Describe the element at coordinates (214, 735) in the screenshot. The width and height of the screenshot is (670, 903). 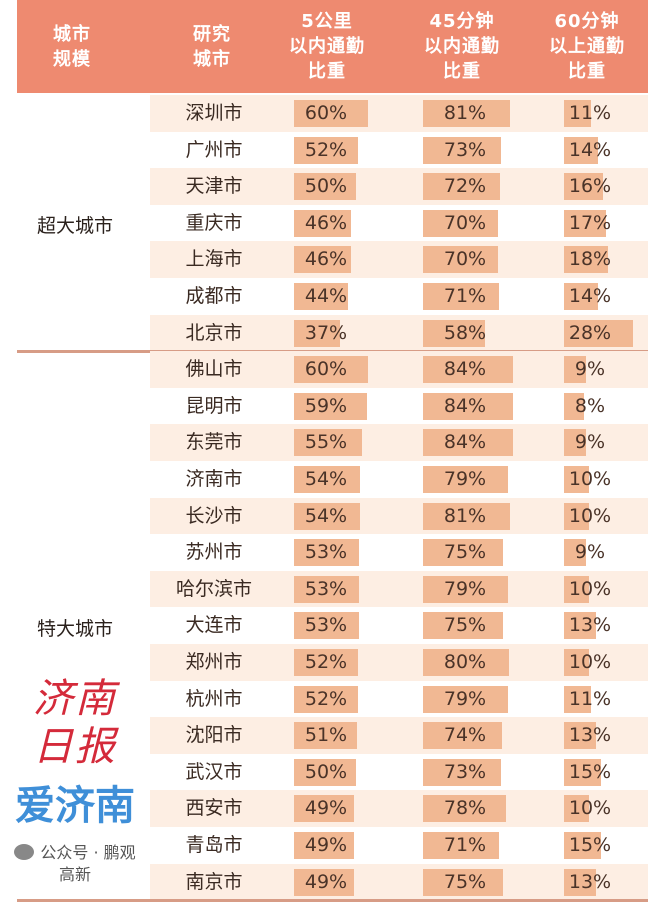
I see `city-name: 沈阳市` at that location.